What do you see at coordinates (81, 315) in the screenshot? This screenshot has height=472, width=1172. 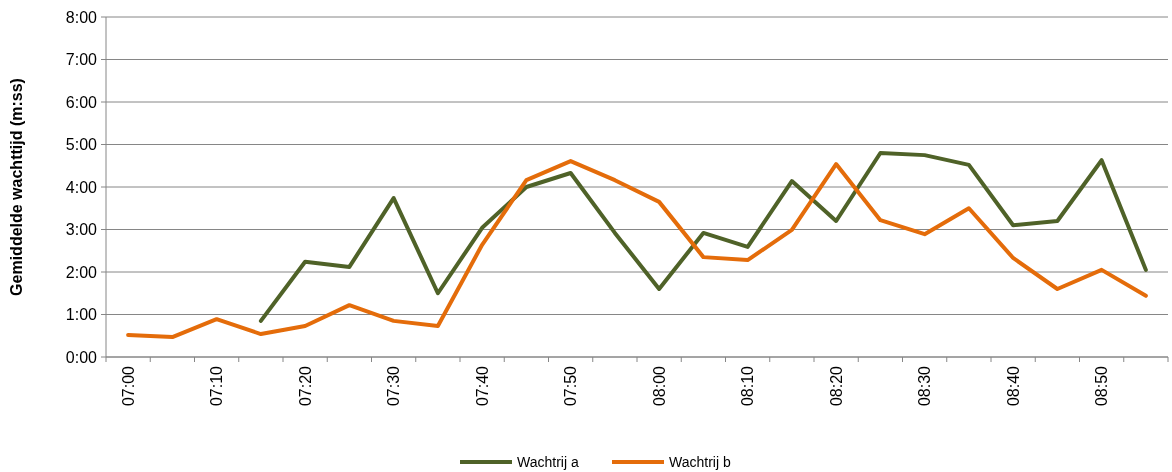 I see `y-tick-label: 1:00` at bounding box center [81, 315].